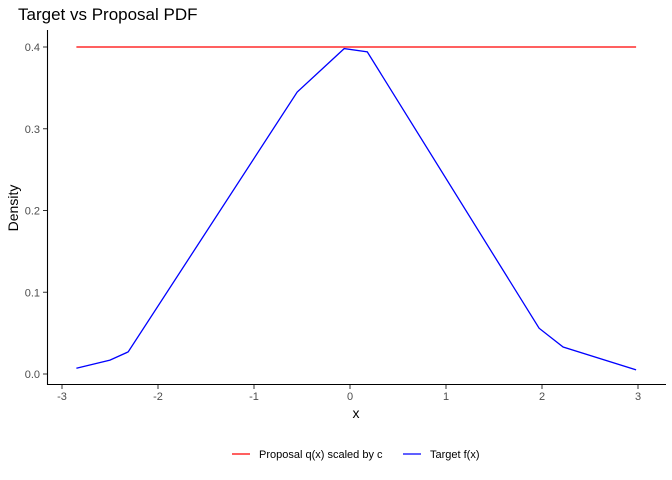 Image resolution: width=672 pixels, height=480 pixels. I want to click on x-tick-label: -1, so click(254, 397).